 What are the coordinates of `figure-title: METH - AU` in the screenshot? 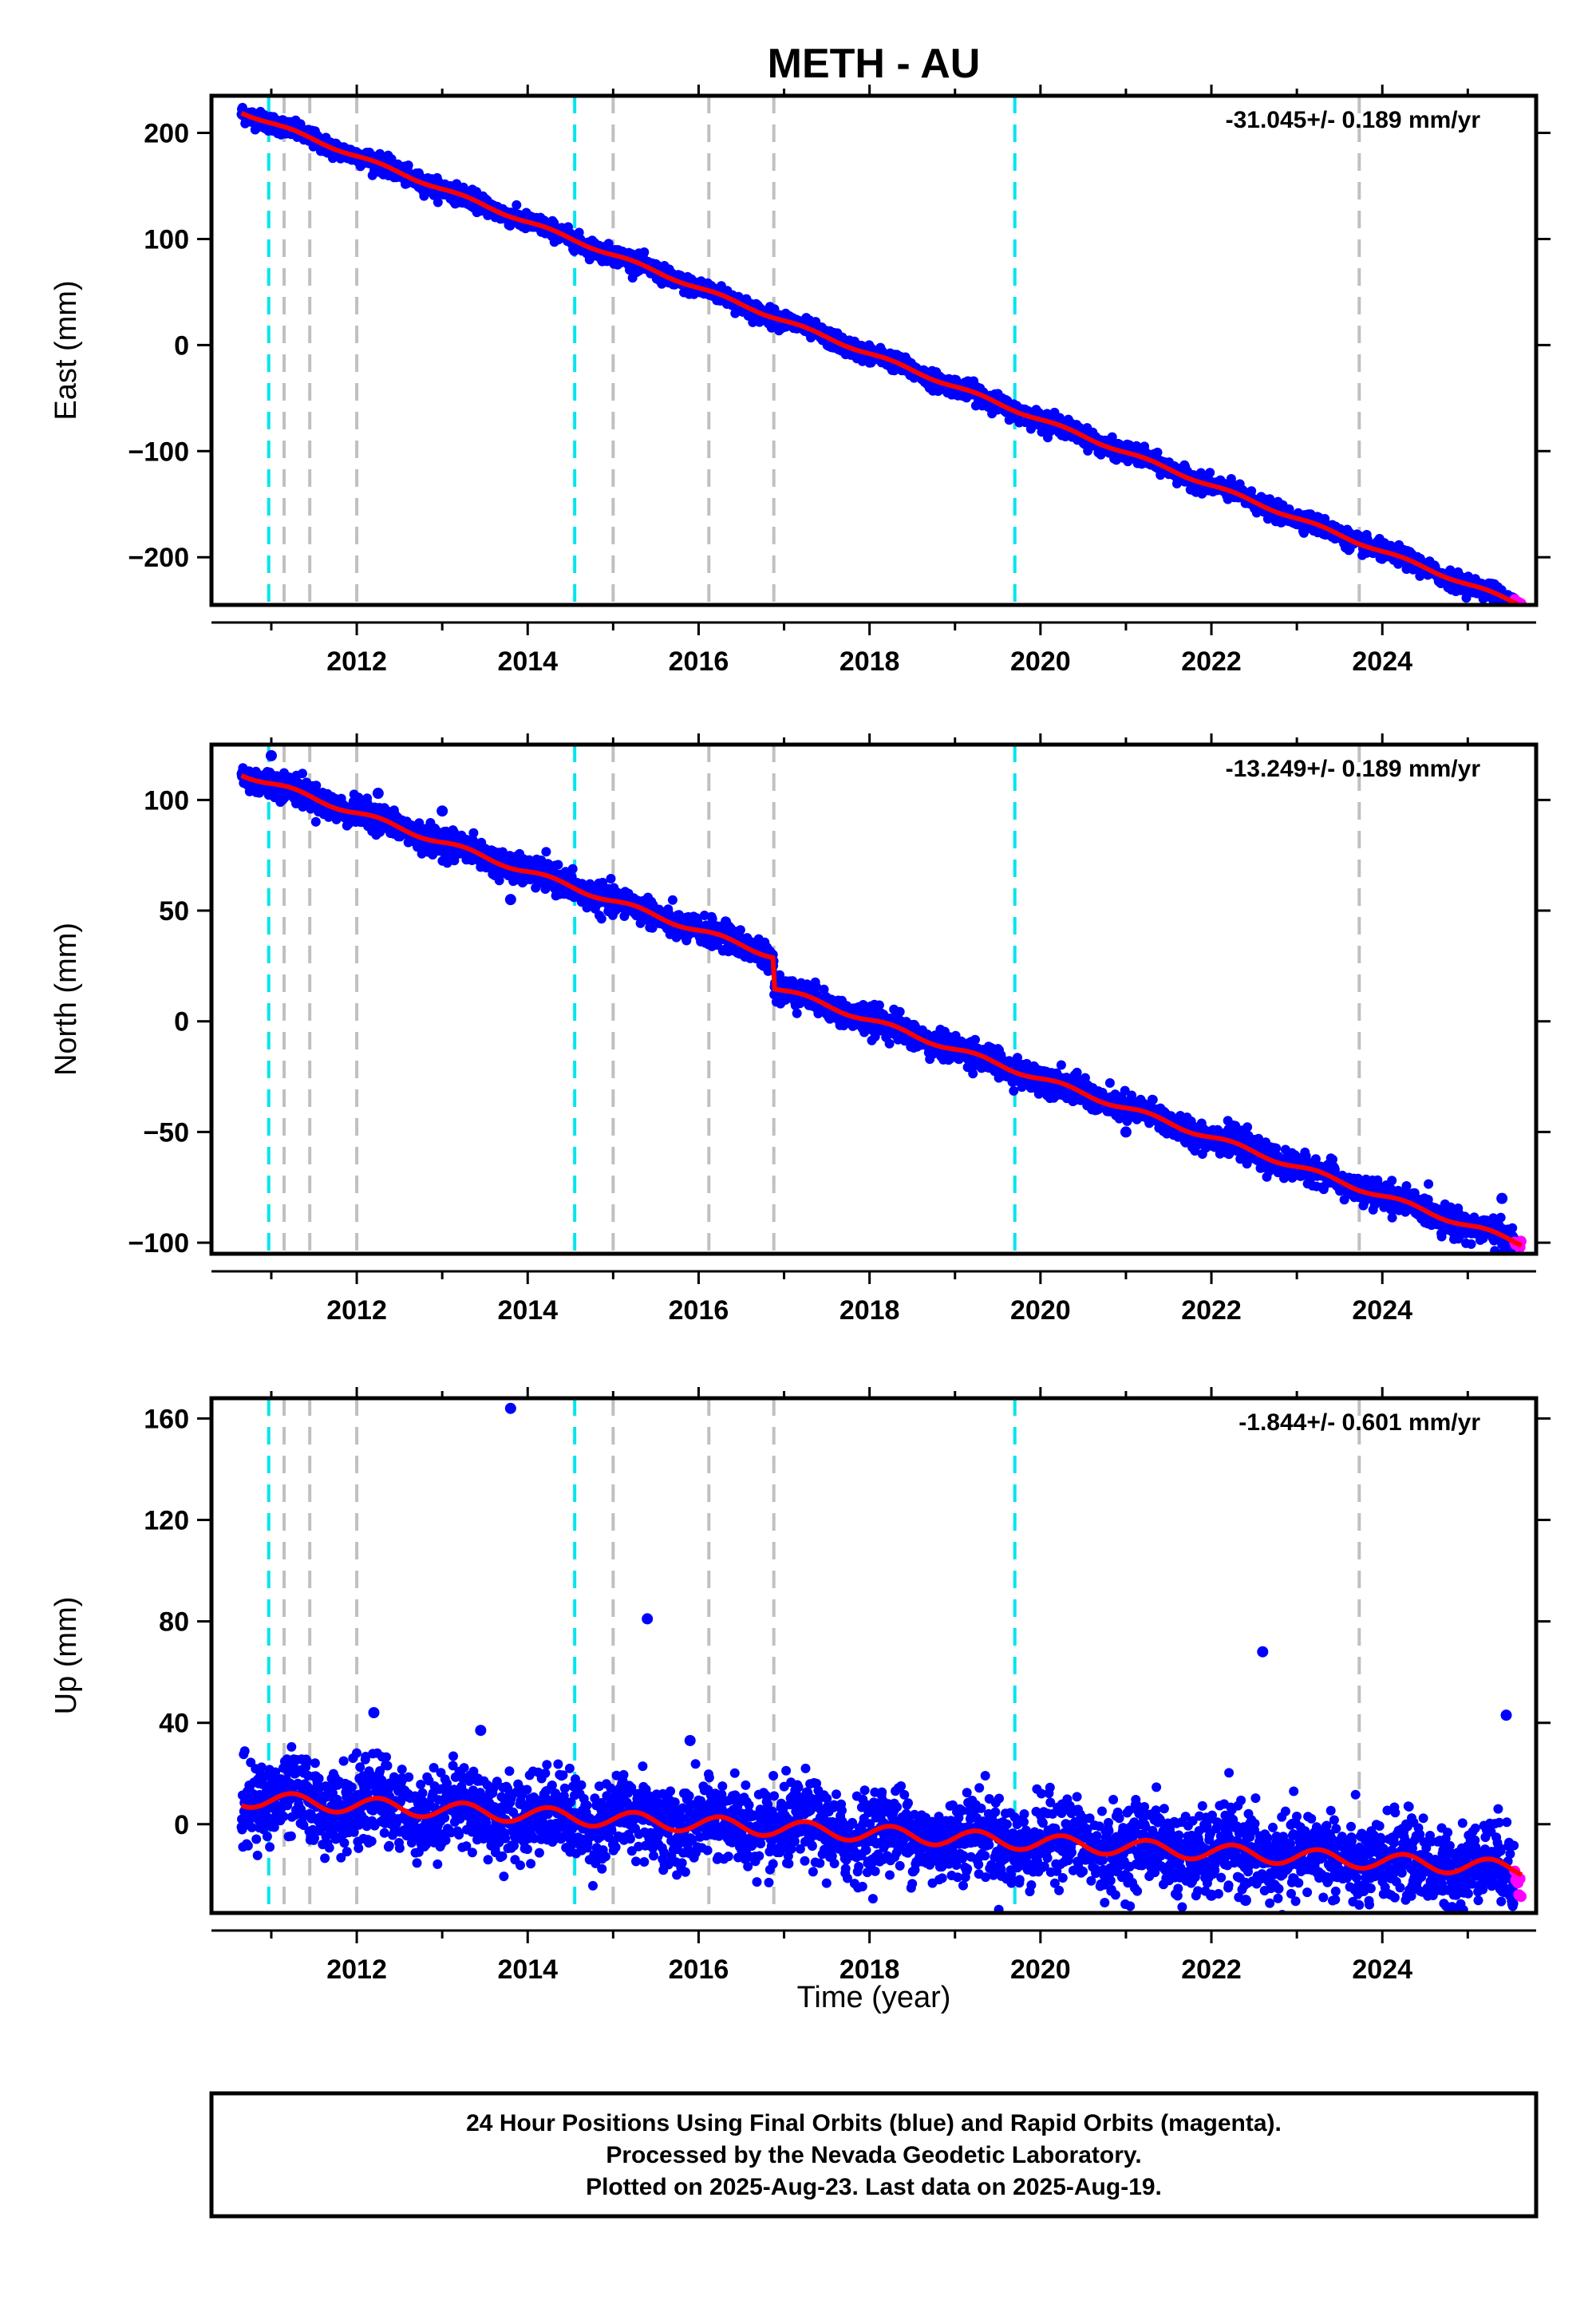 It's located at (874, 64).